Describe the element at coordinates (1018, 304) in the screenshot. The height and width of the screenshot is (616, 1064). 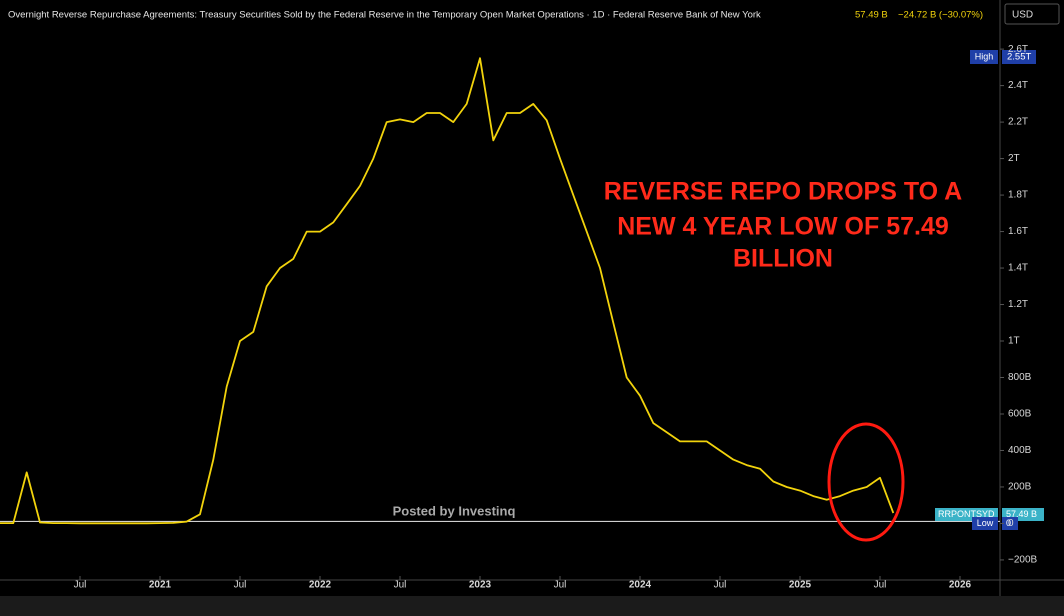
I see `y-tick-label: 1.2T` at that location.